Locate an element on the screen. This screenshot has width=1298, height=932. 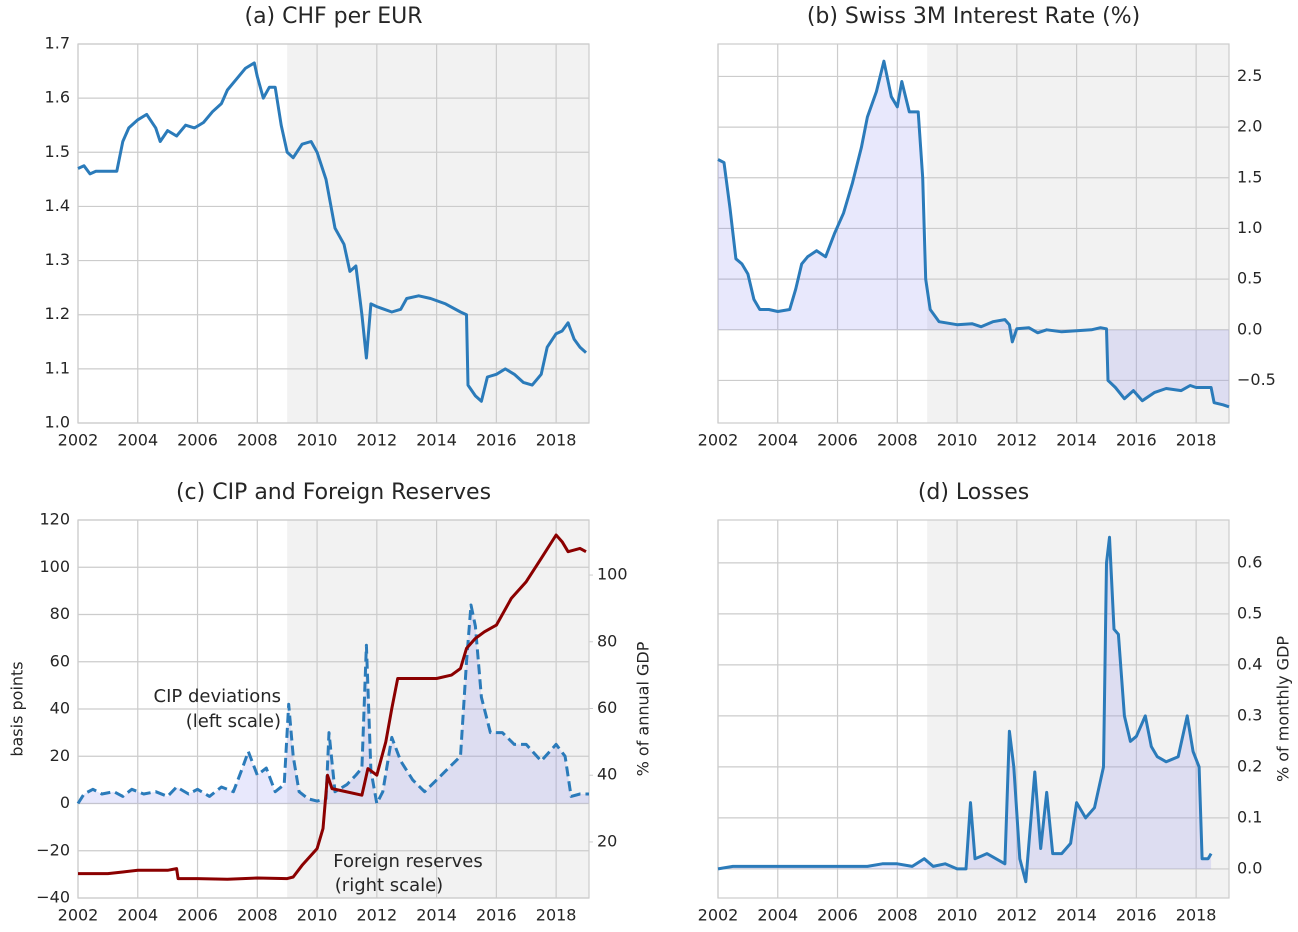
y2-axis-label: % of monthly GDP is located at coordinates (1283, 709).